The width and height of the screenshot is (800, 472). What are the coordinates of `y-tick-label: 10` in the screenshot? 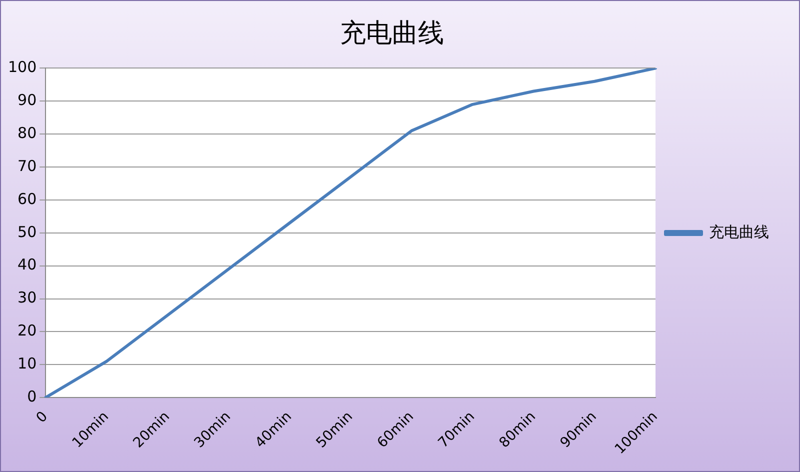 It's located at (27, 363).